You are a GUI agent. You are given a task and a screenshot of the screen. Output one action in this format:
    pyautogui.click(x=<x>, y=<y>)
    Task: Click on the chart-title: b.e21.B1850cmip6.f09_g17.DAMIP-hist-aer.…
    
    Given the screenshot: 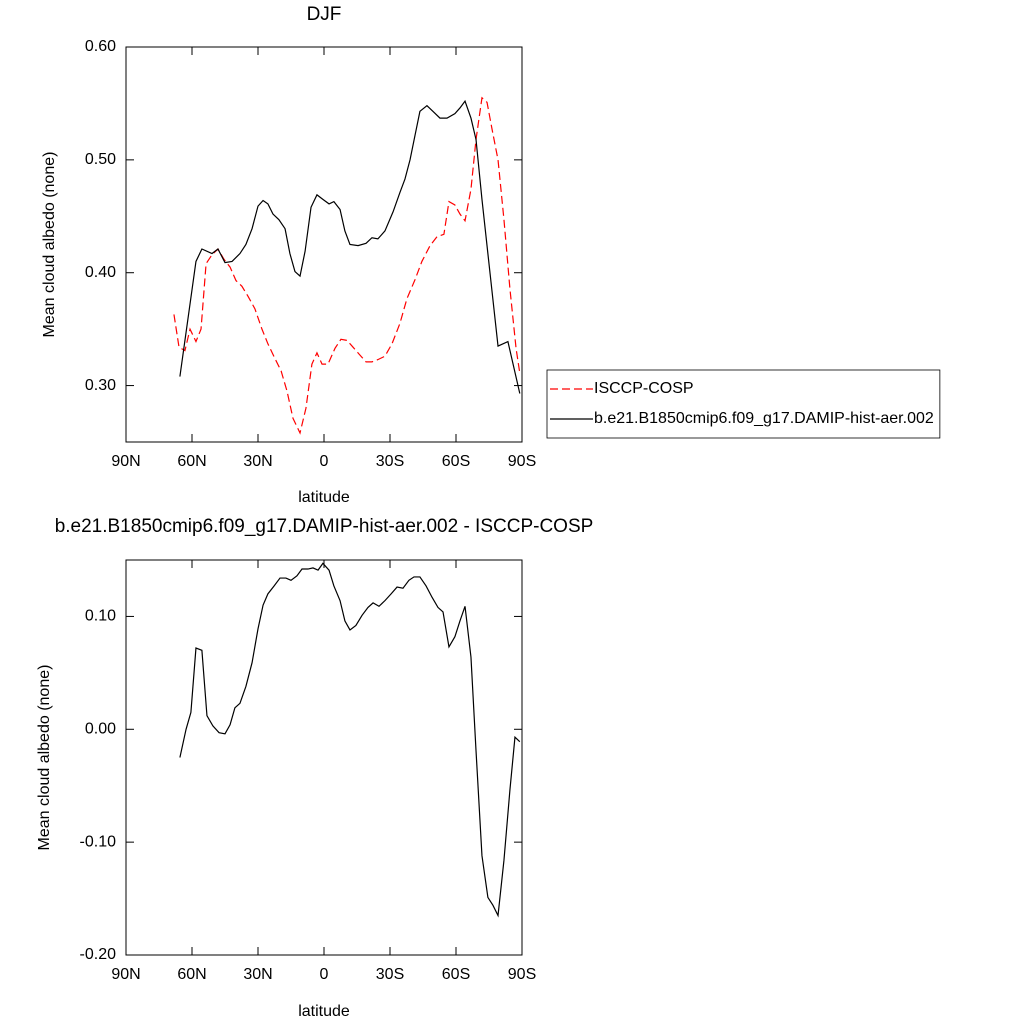 What is the action you would take?
    pyautogui.click(x=324, y=526)
    